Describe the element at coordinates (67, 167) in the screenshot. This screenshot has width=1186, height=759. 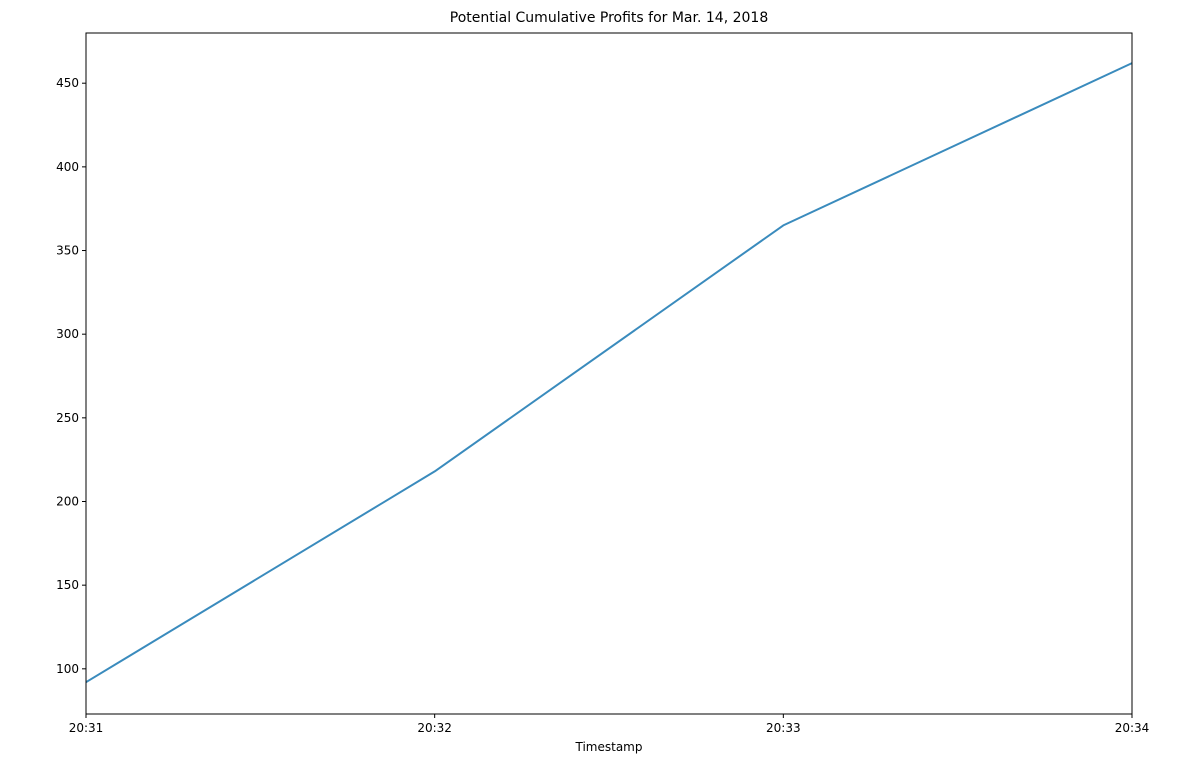
I see `y-tick-label: 400` at that location.